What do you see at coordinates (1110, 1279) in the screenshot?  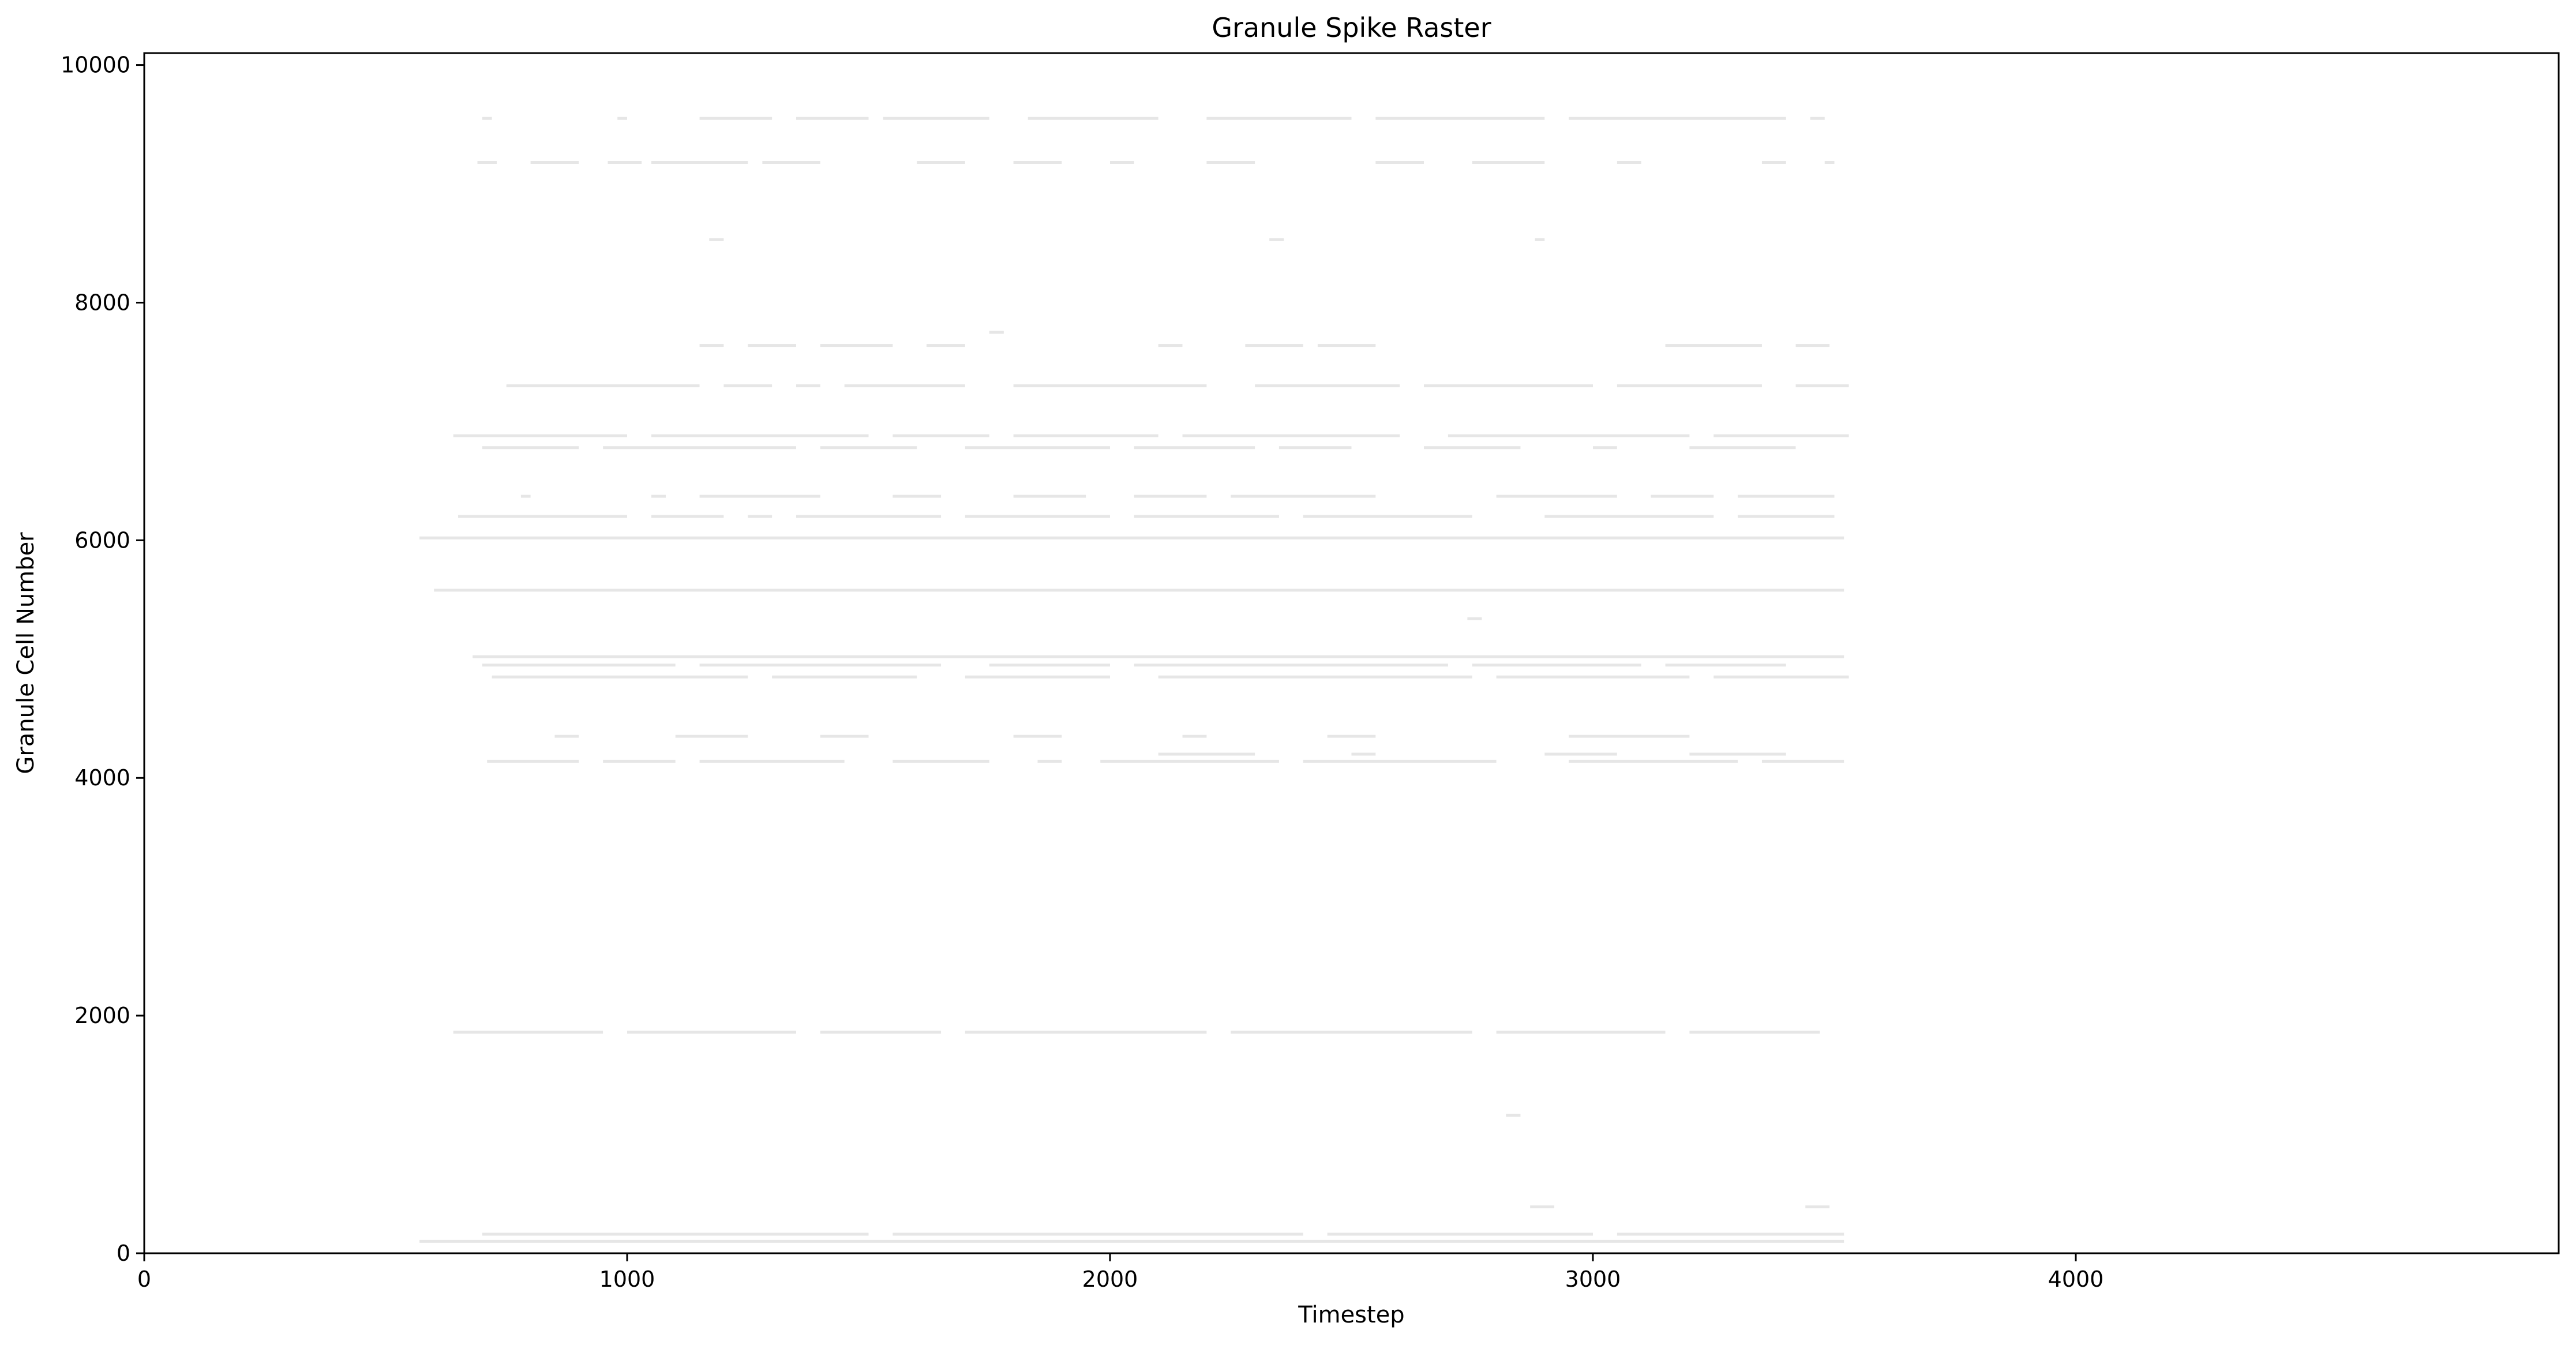 I see `x-tick-label: 2000` at bounding box center [1110, 1279].